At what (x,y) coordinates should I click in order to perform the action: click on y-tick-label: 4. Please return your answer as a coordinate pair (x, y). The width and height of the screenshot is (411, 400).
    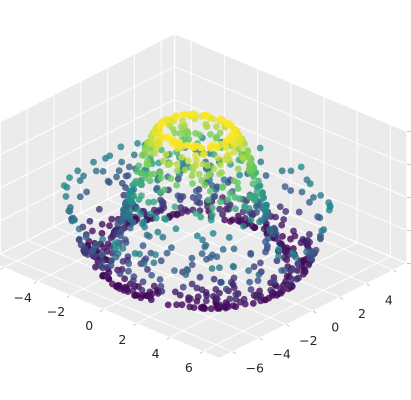
    Looking at the image, I should click on (389, 299).